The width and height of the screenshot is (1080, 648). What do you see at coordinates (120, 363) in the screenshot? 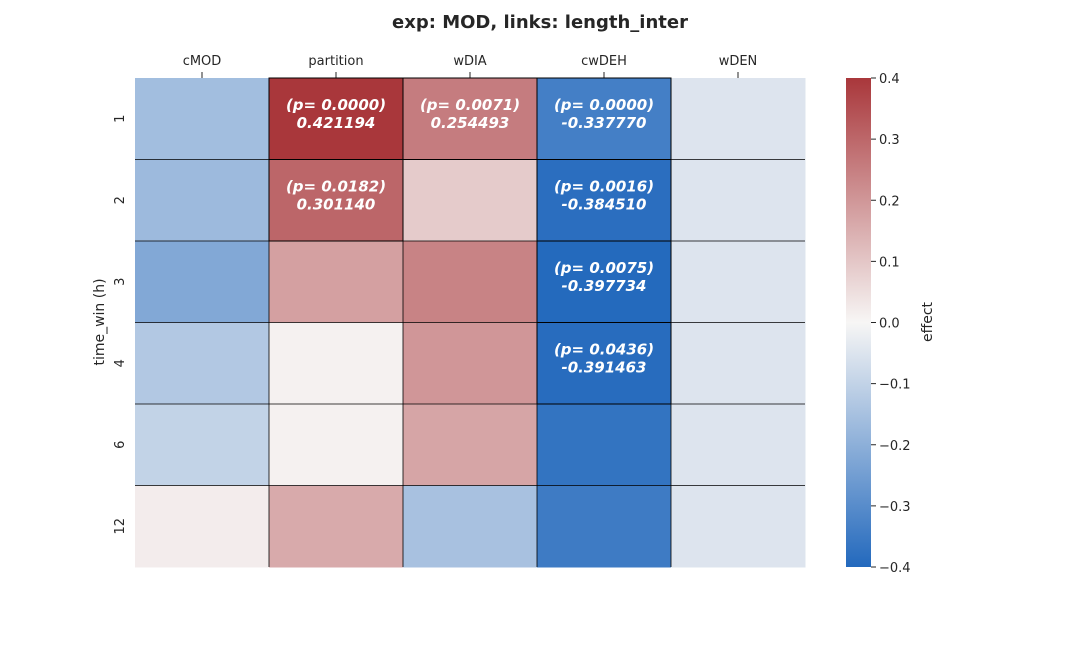
I see `row-label: 4` at bounding box center [120, 363].